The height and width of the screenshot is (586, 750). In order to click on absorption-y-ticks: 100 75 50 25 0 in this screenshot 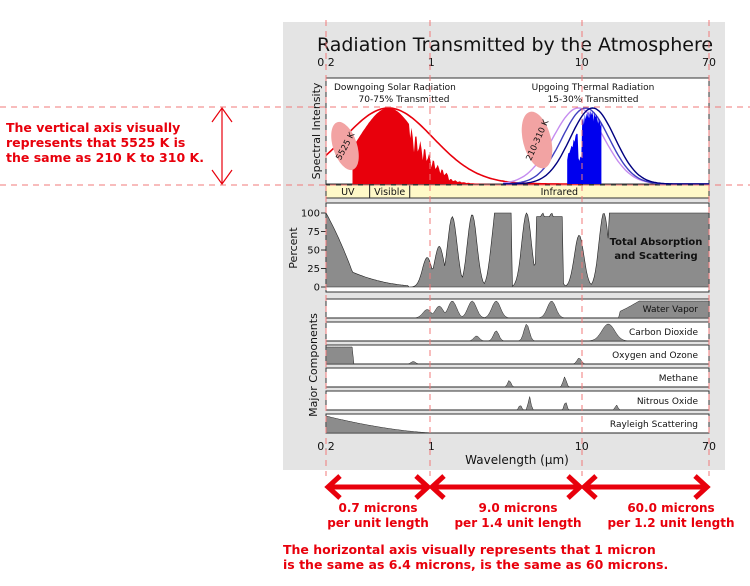, I will do `click(313, 251)`.